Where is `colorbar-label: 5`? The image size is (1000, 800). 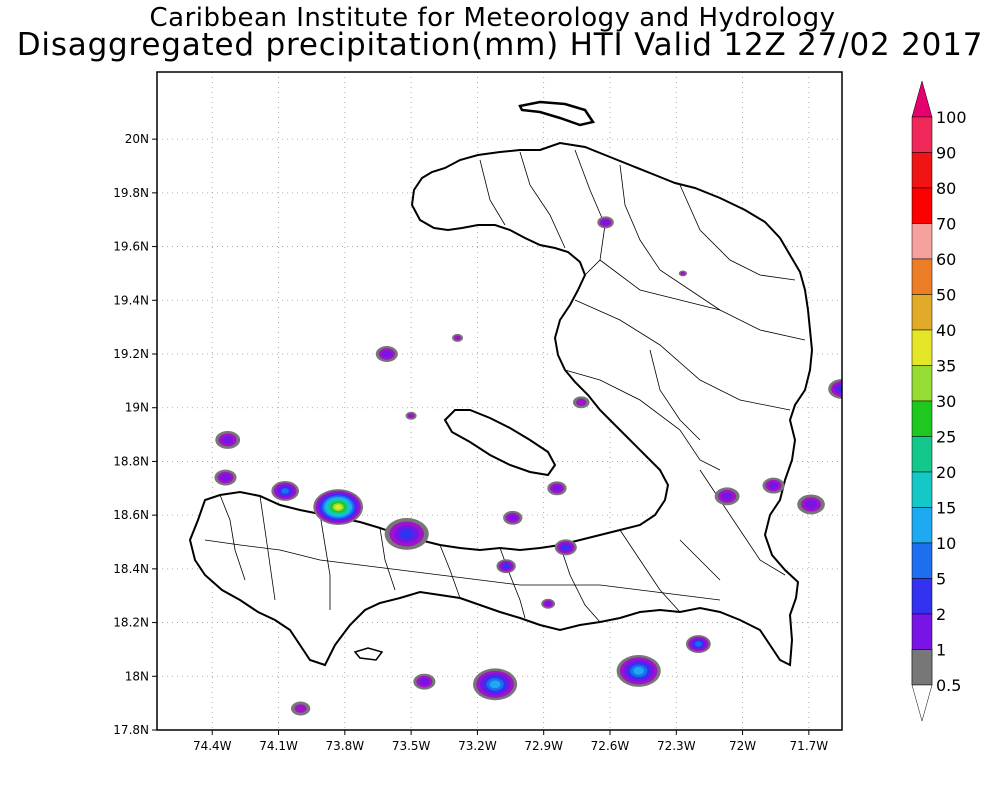
colorbar-label: 5 is located at coordinates (941, 579).